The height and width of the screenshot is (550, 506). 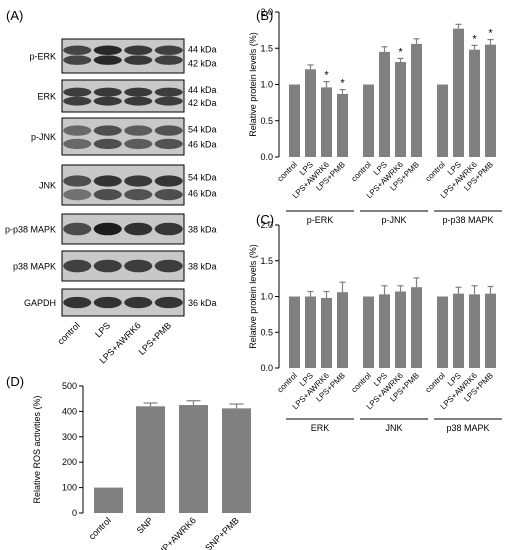 What do you see at coordinates (202, 103) in the screenshot?
I see `blot-kda-label: 42 kDa` at bounding box center [202, 103].